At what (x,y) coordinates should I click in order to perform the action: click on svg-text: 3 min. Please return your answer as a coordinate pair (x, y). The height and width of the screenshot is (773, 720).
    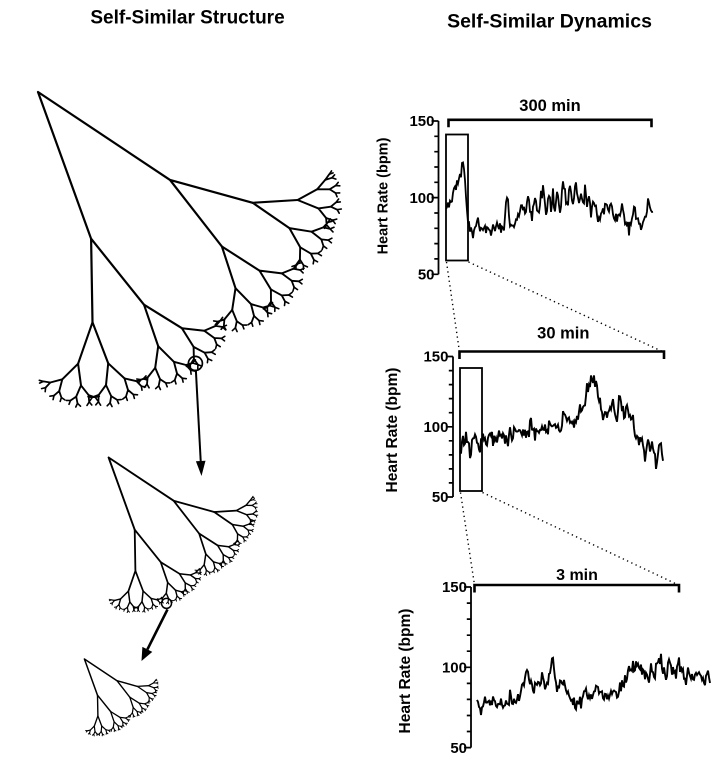
    Looking at the image, I should click on (577, 575).